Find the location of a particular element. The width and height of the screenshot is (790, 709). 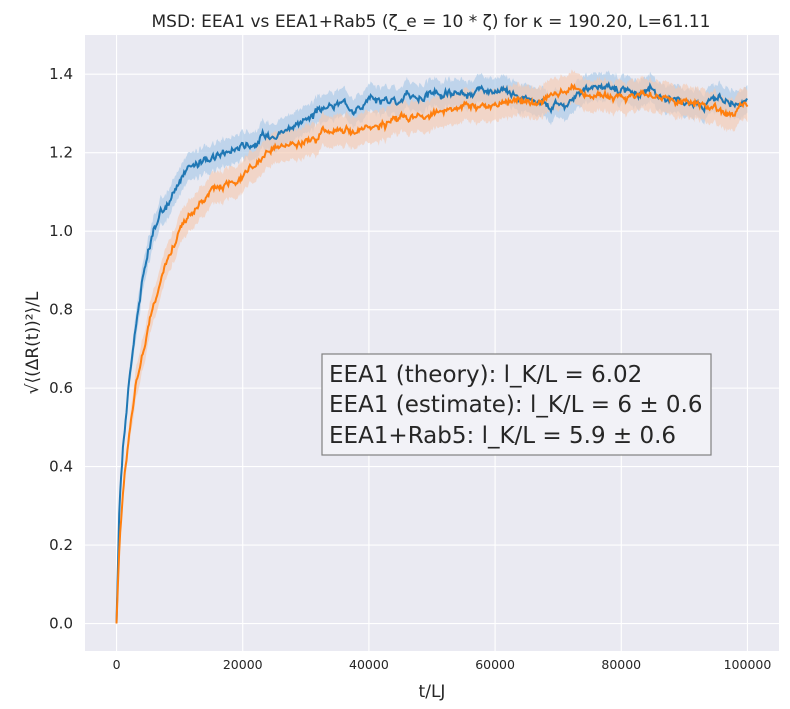

x-tick-label: 60000 is located at coordinates (495, 664).